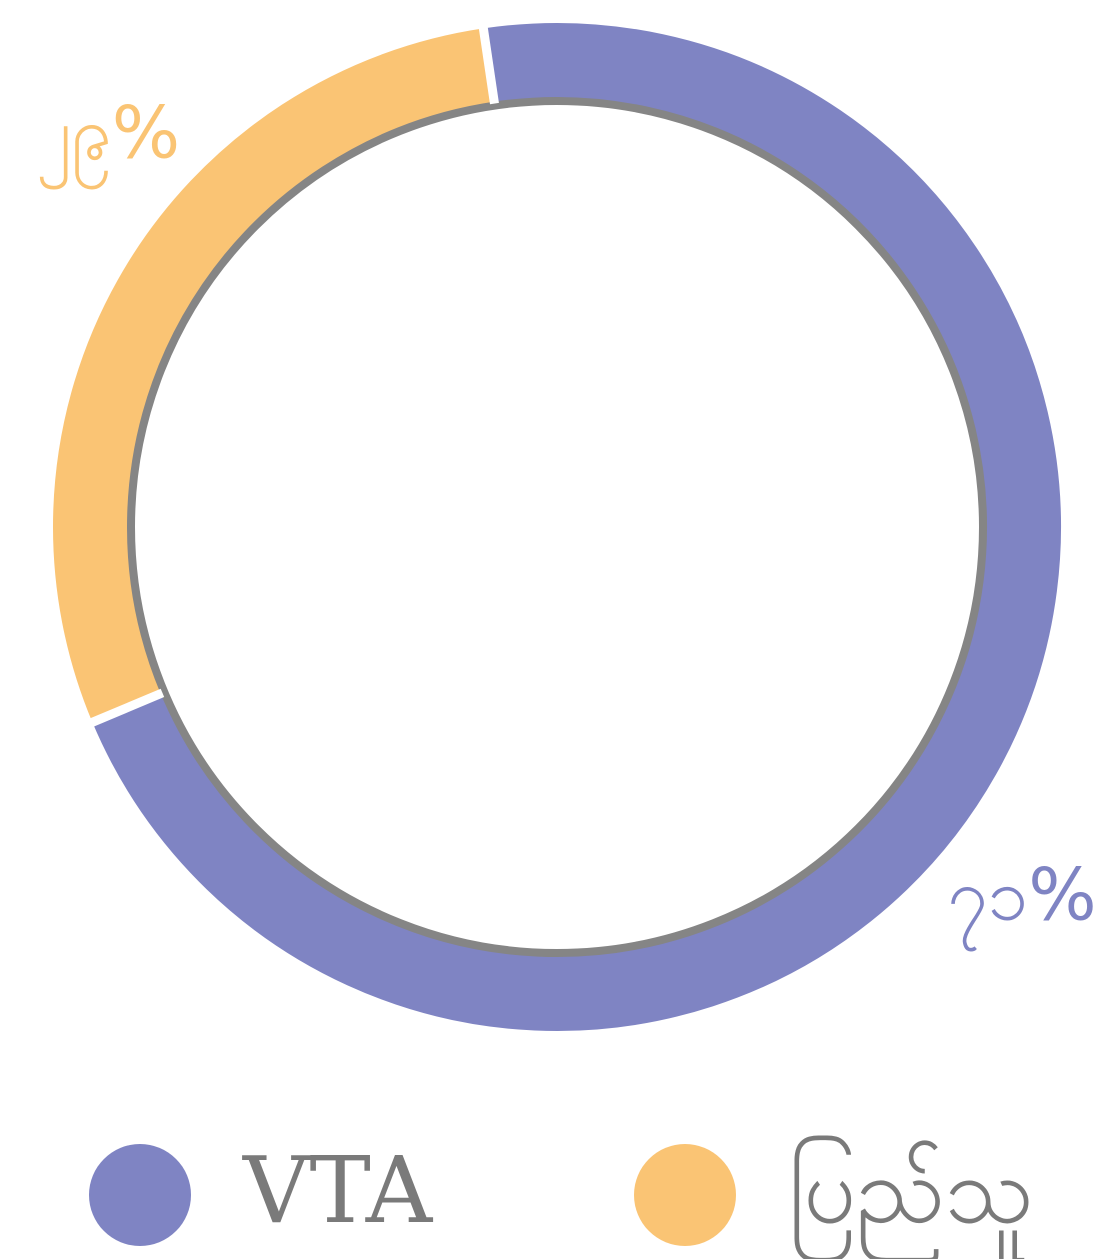 The height and width of the screenshot is (1259, 1098). I want to click on legend-label: ပြည်သူ, so click(911, 1197).